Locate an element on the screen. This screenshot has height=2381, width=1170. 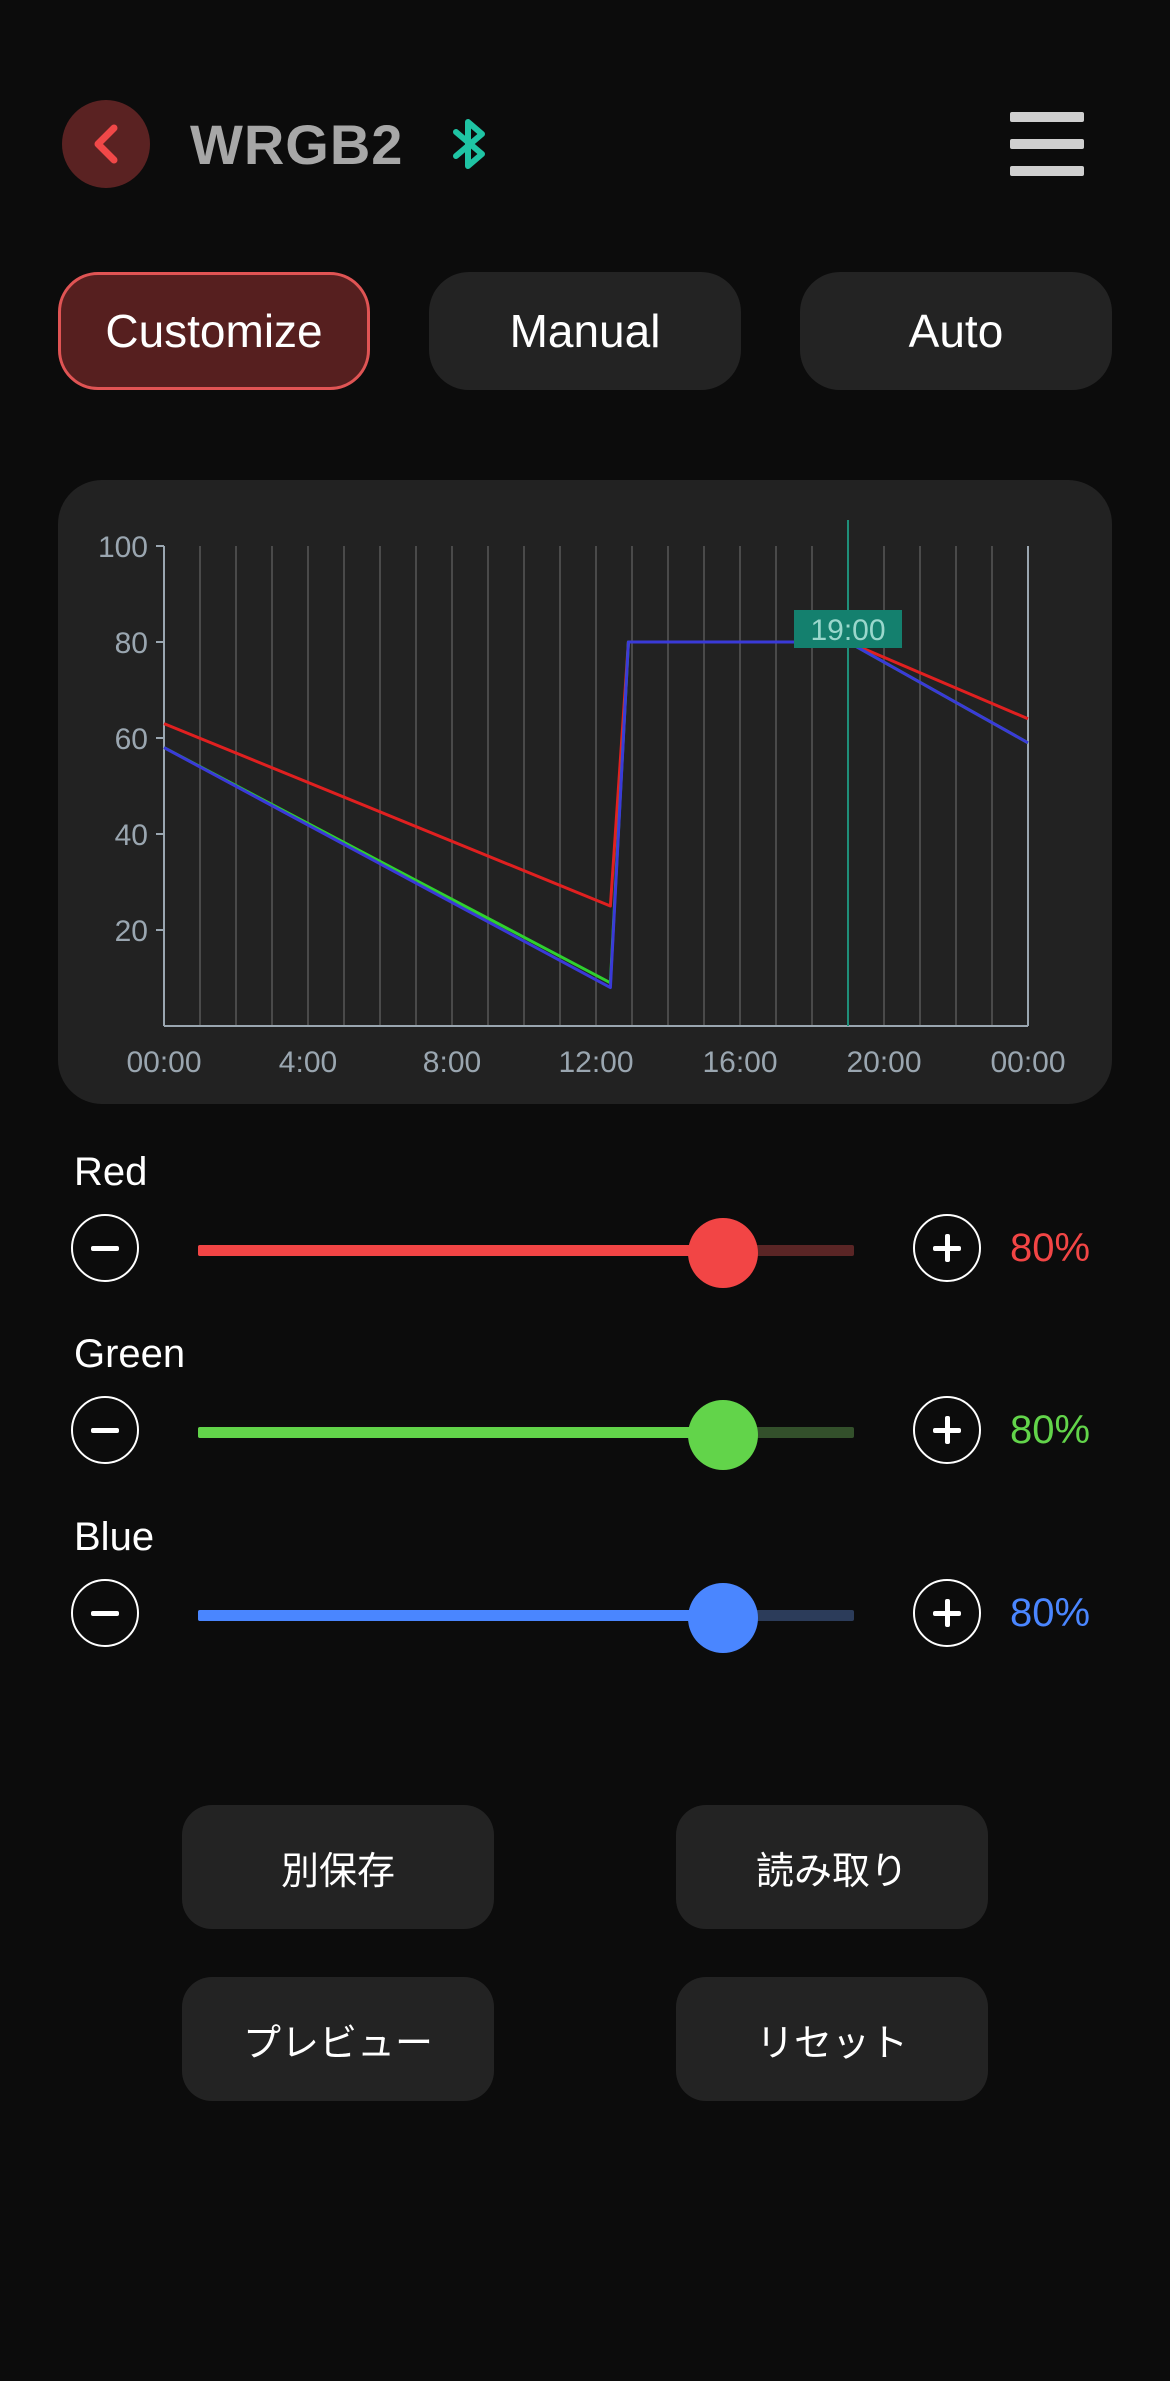
channel-green: Green 80% is located at coordinates (585, 1417).